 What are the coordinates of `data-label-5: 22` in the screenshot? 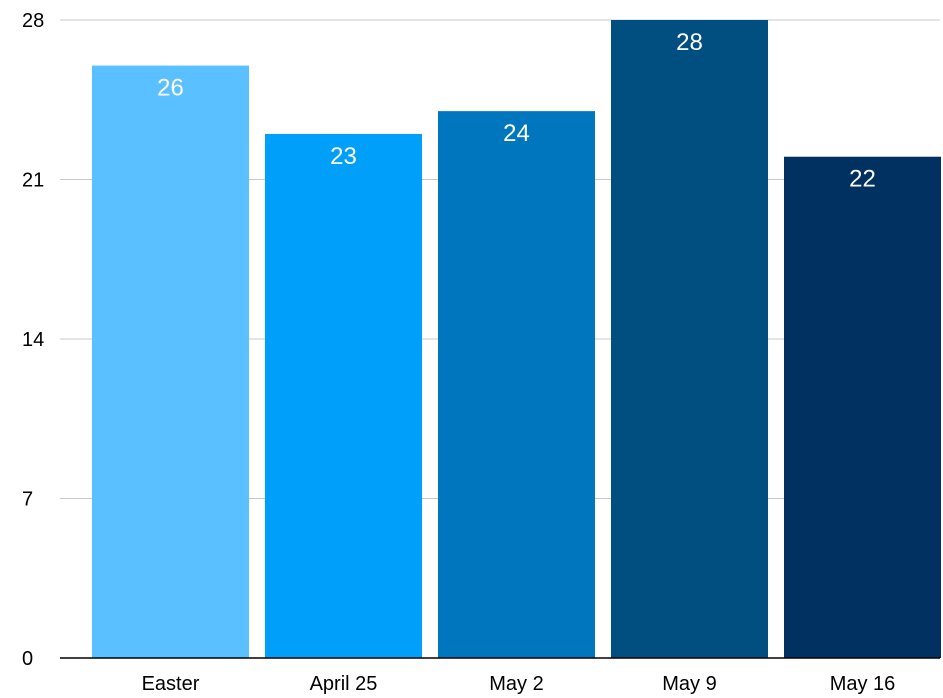 It's located at (862, 179).